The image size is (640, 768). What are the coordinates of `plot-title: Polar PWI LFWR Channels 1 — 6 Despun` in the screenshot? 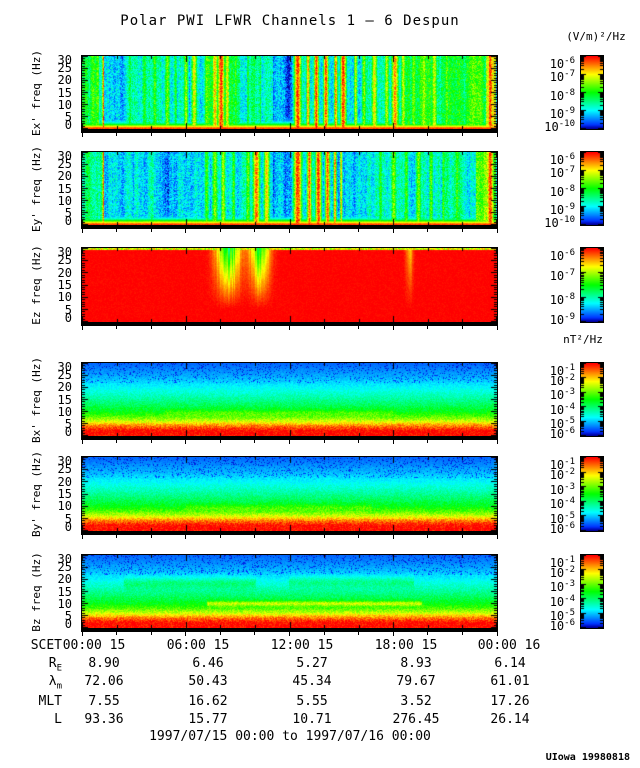 It's located at (290, 21).